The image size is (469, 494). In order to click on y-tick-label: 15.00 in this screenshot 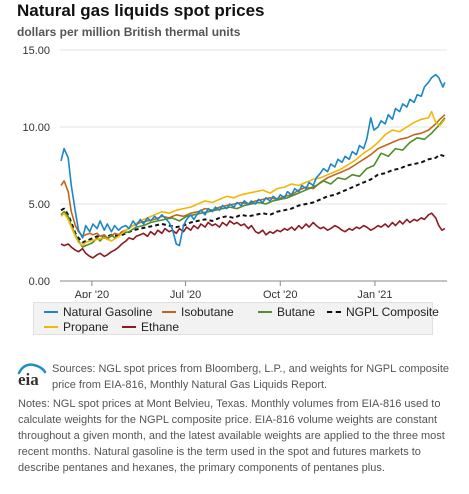, I will do `click(36, 51)`.